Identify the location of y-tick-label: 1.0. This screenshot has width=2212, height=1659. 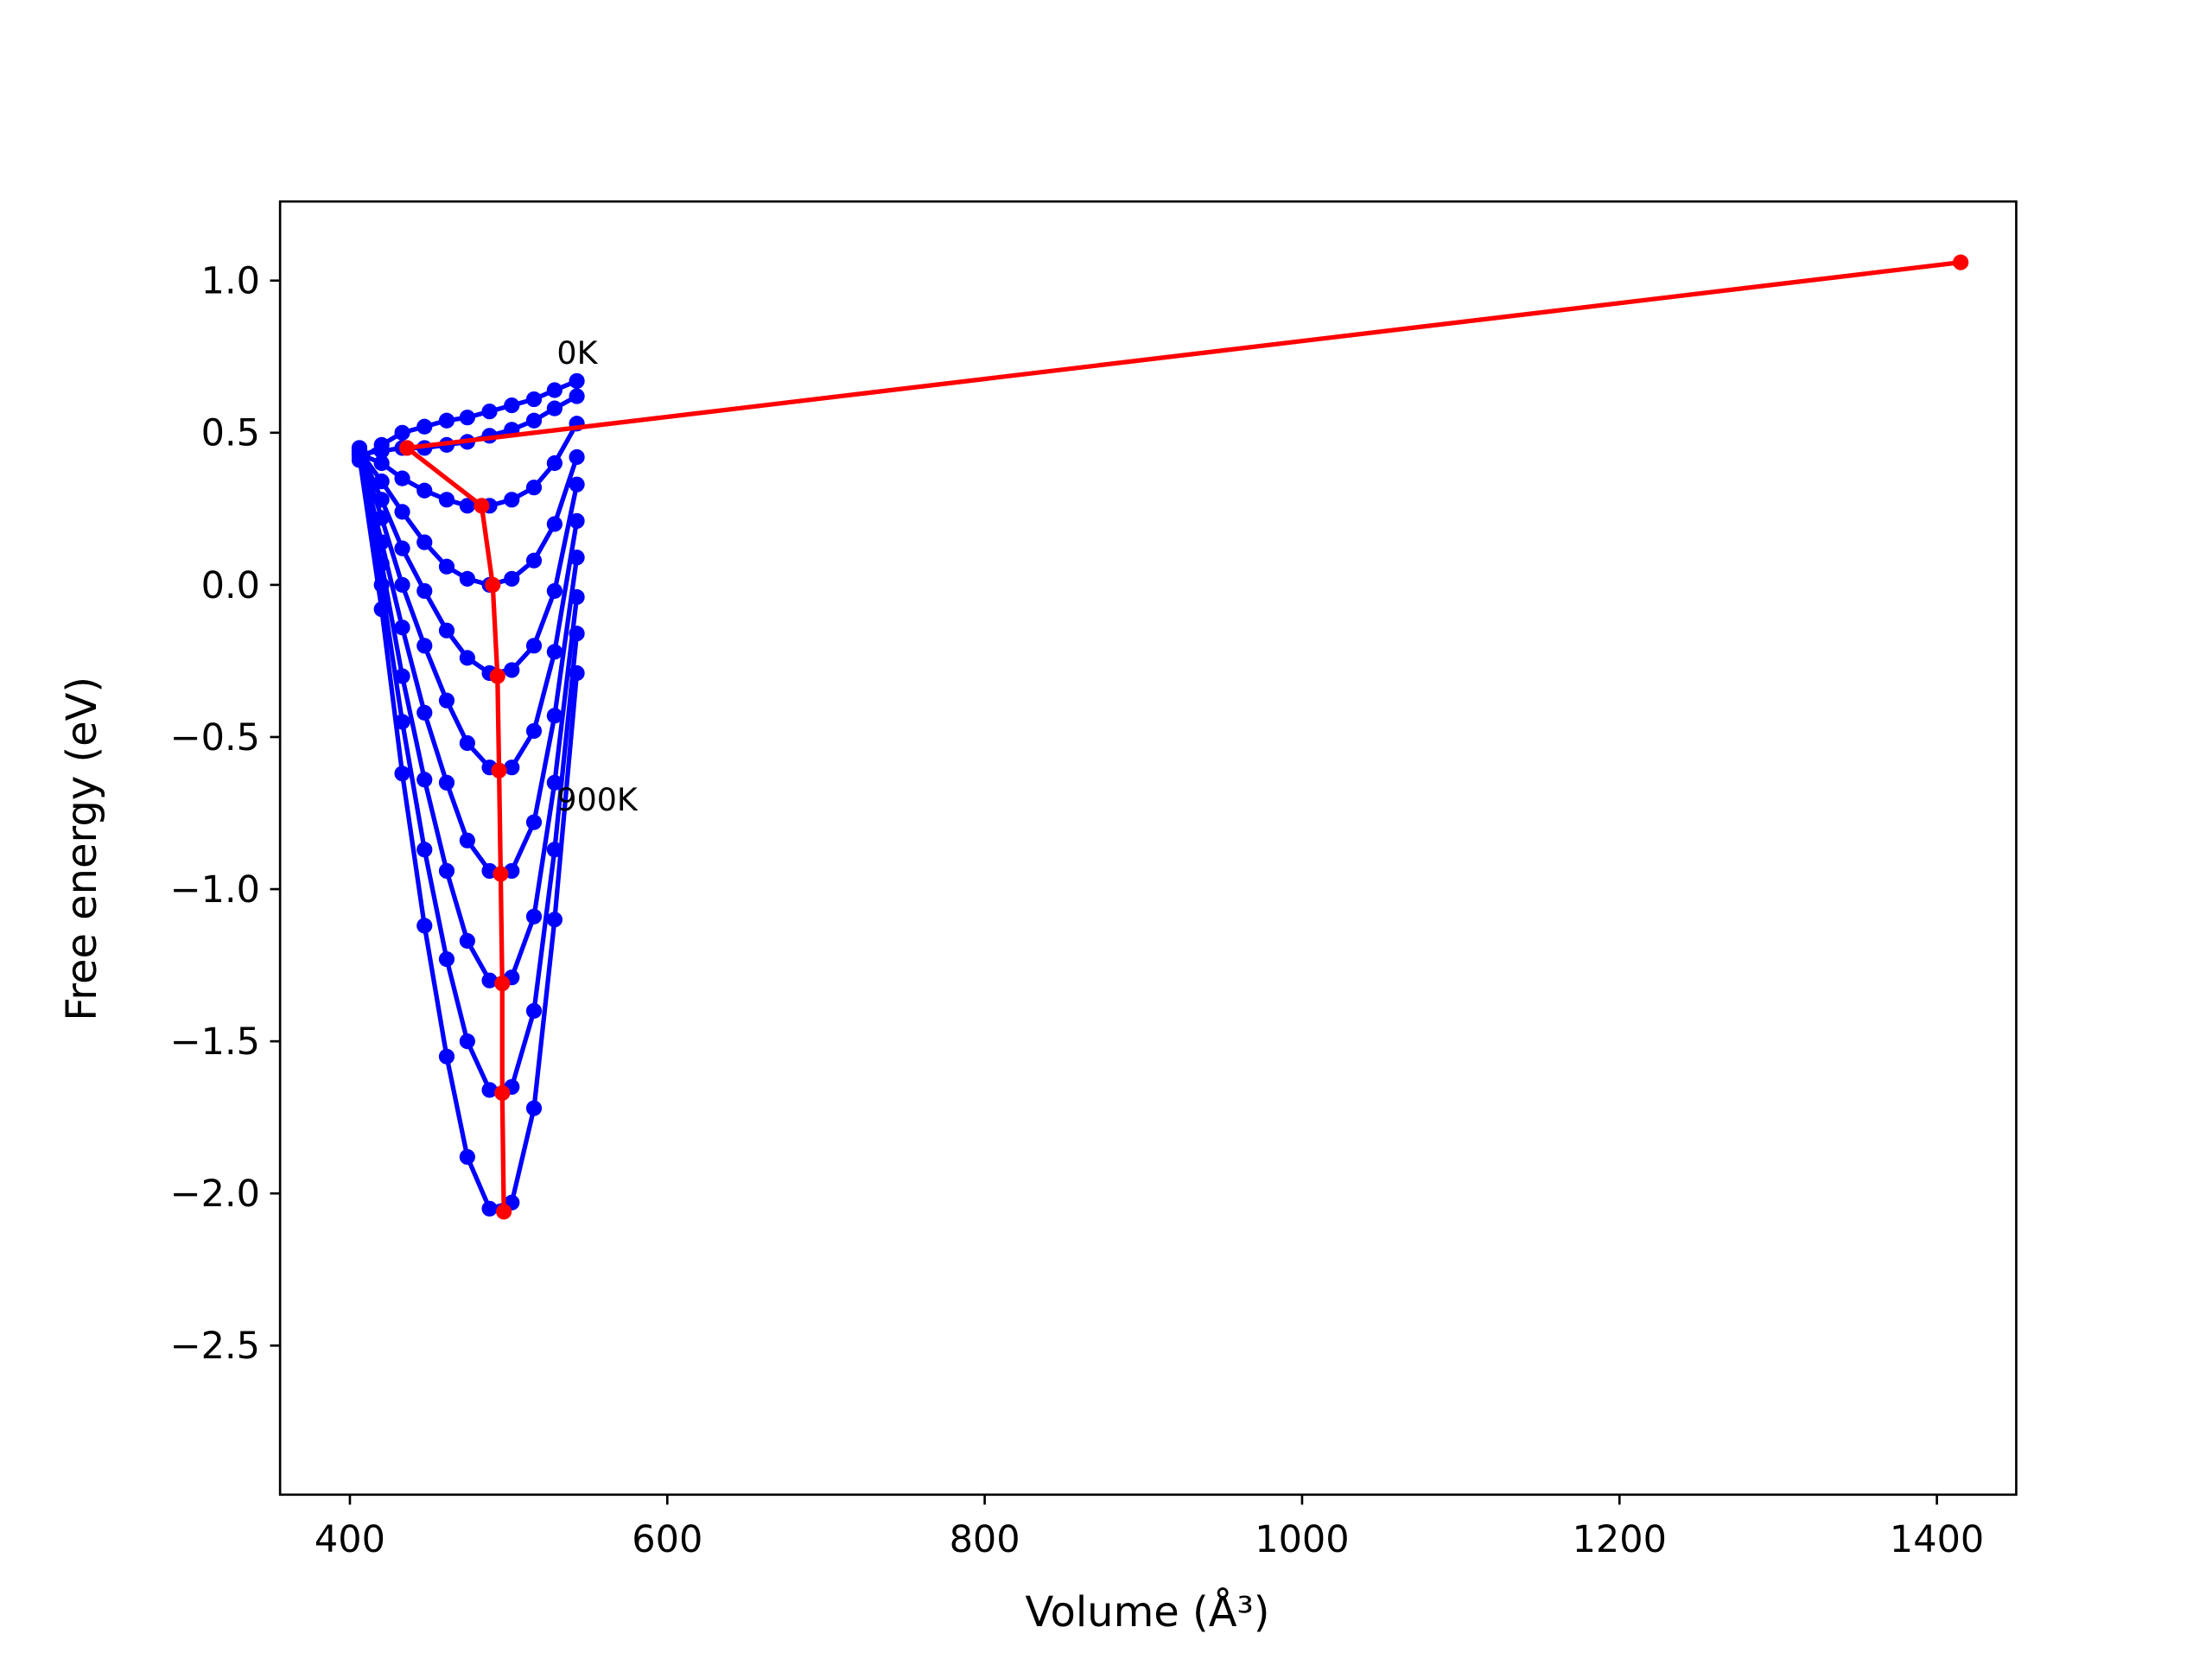
(231, 281).